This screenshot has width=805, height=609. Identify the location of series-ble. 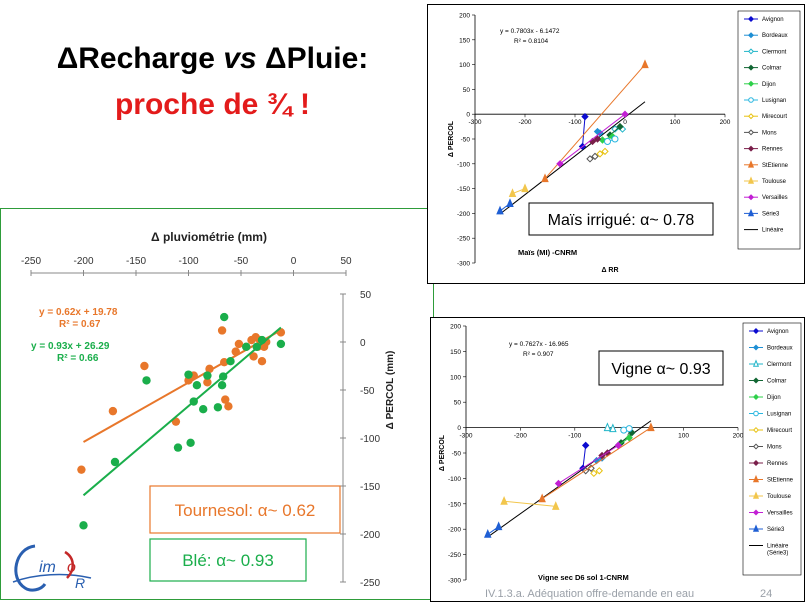
(182, 421).